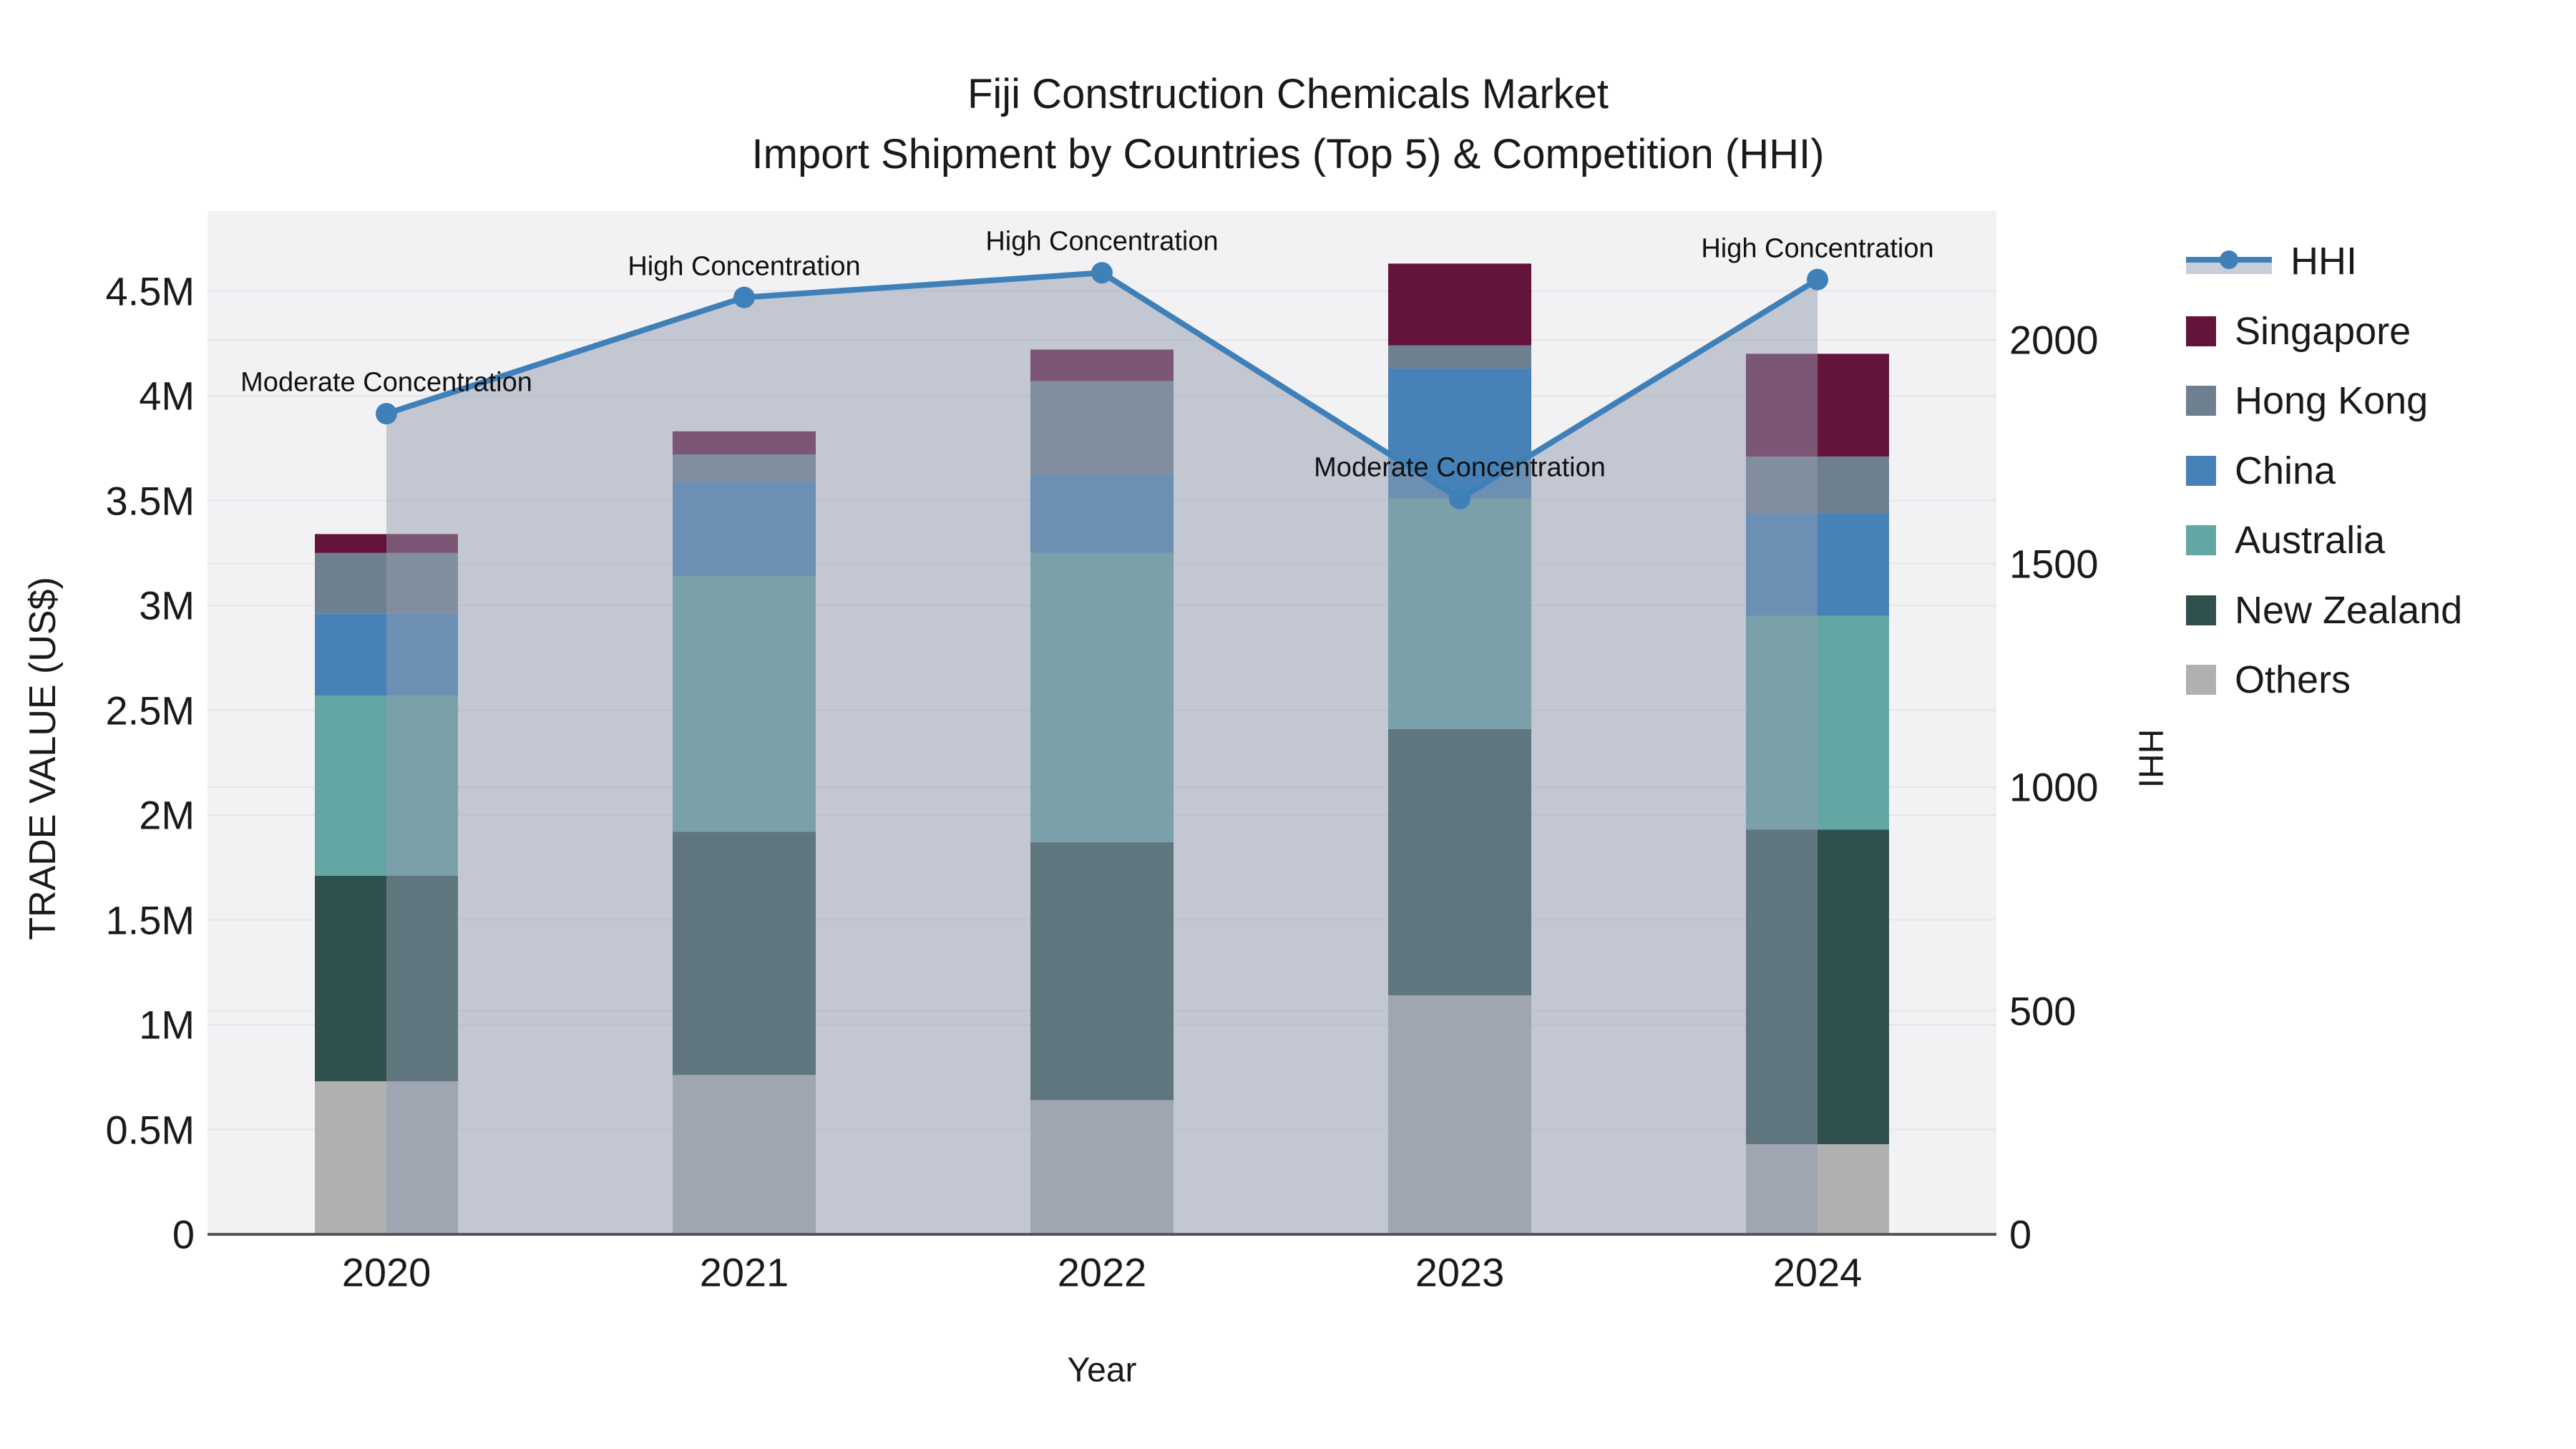 The height and width of the screenshot is (1449, 2576). Describe the element at coordinates (1102, 1272) in the screenshot. I see `x-tick-2022: 2022` at that location.